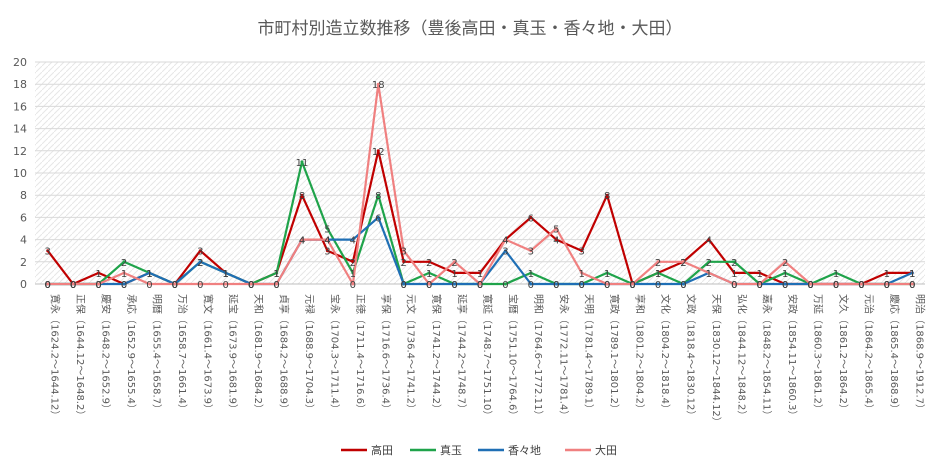 This screenshot has width=941, height=476. Describe the element at coordinates (411, 354) in the screenshot. I see `x-tick-label: 元文（1736.4～1741.2）` at that location.